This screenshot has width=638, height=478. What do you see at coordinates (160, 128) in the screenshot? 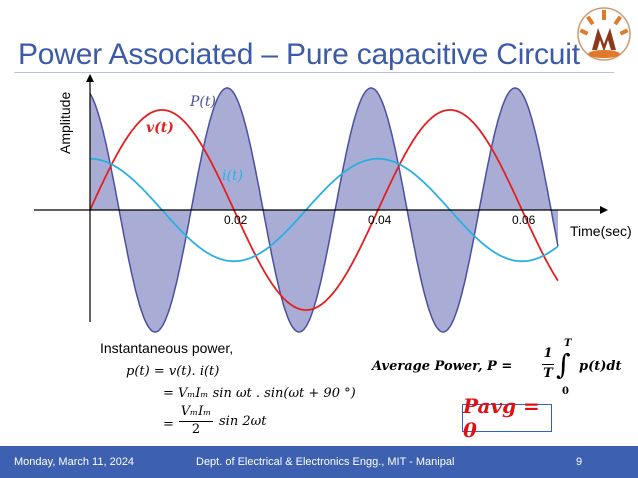
I see `series-label-1: v(t)` at bounding box center [160, 128].